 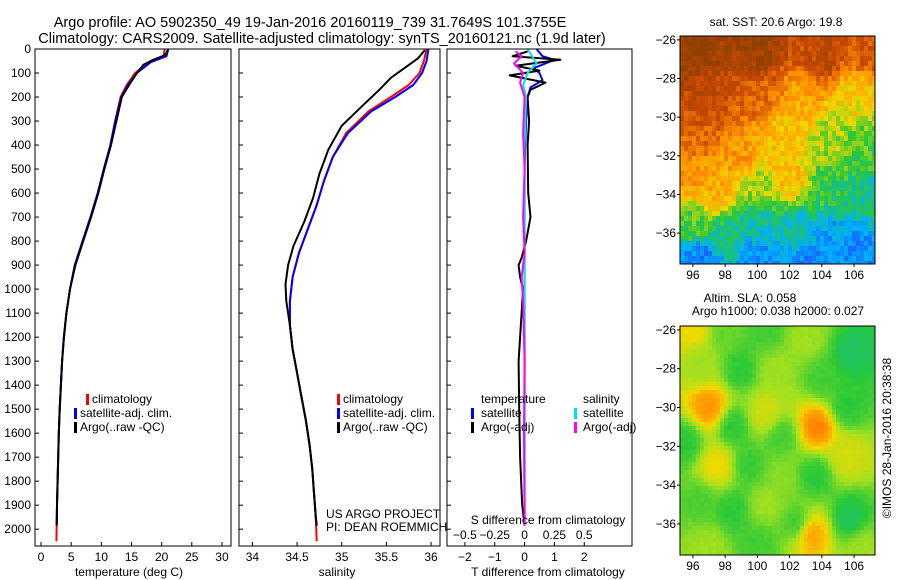 I want to click on legend-label-s-satellite: satellite, so click(x=603, y=413).